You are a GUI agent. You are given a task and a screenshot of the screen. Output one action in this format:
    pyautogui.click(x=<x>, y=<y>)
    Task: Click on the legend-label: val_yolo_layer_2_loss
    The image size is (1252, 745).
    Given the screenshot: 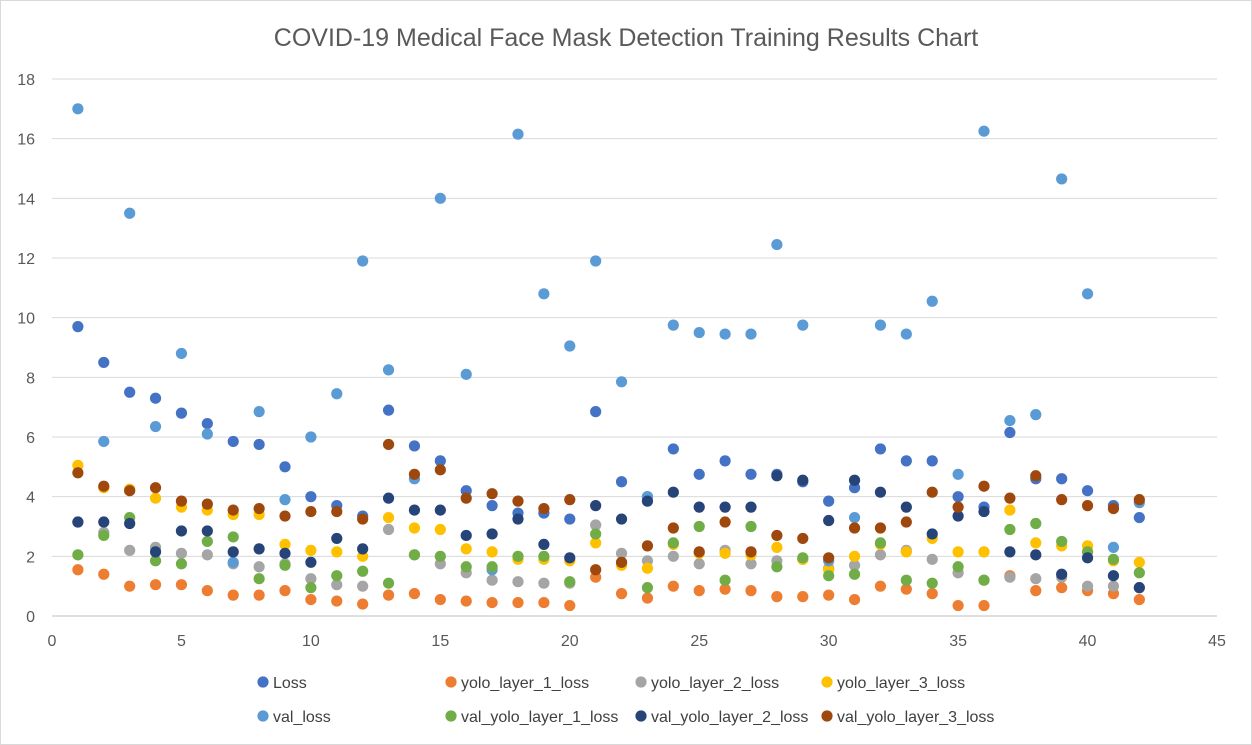 What is the action you would take?
    pyautogui.click(x=729, y=717)
    